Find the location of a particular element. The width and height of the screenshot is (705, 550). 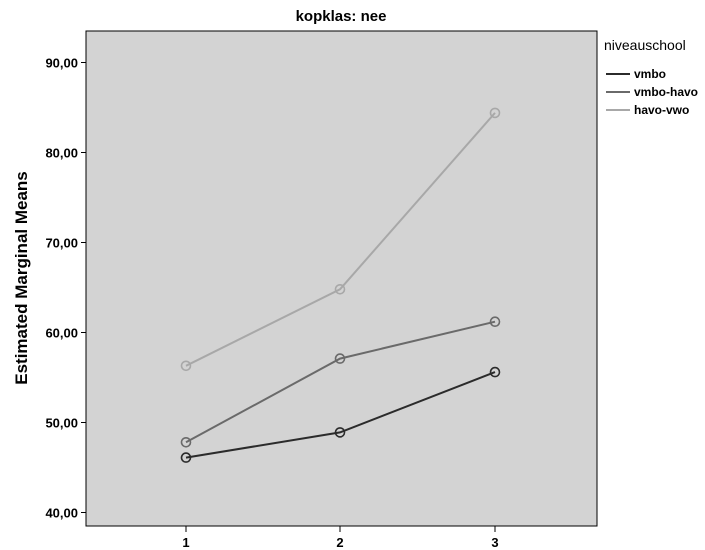

legend: niveauschool vmbo vmbo-havo havo-vwo is located at coordinates (651, 77).